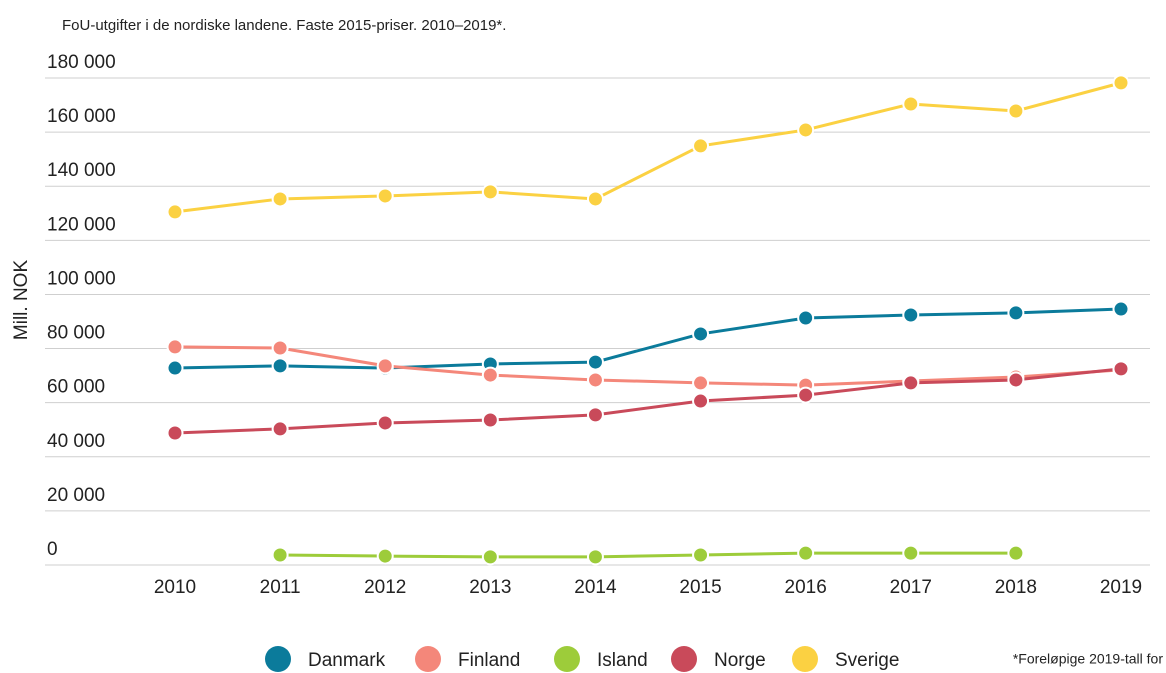  Describe the element at coordinates (700, 587) in the screenshot. I see `x-tick-label: 2015` at that location.